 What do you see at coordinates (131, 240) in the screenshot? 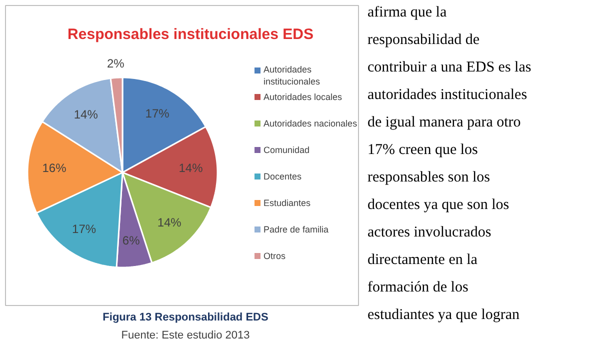
I see `data-label: 6%` at bounding box center [131, 240].